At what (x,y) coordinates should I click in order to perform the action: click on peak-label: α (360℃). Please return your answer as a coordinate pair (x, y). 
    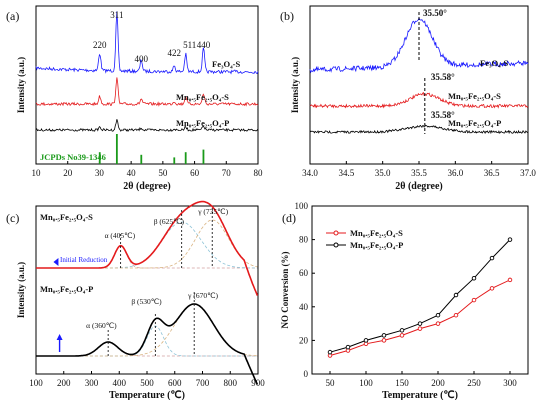
    Looking at the image, I should click on (101, 325).